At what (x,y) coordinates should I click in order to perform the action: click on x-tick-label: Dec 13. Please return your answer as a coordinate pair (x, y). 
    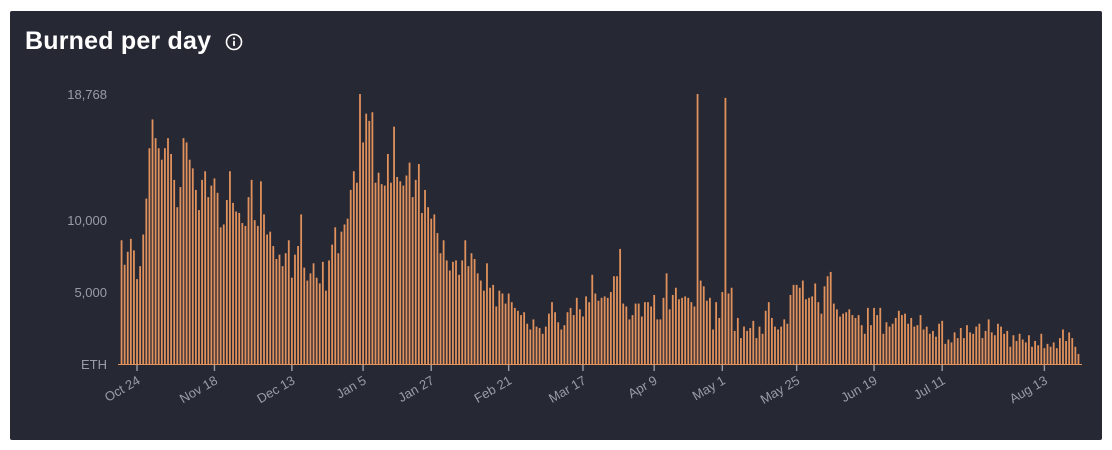
    Looking at the image, I should click on (275, 390).